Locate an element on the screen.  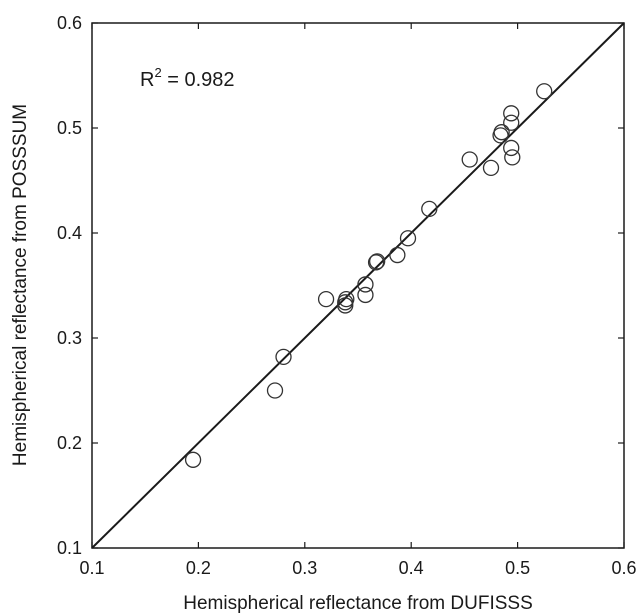
r-squared-value: = 0.982 is located at coordinates (198, 80).